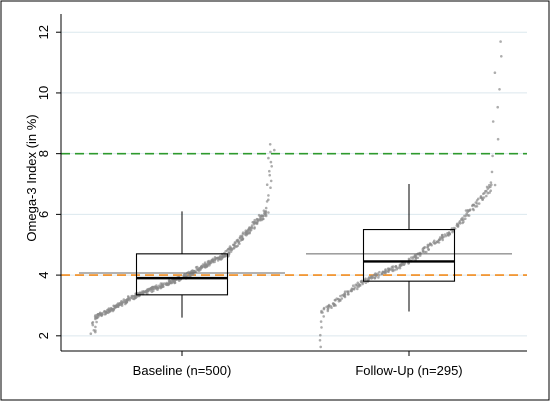 The image size is (550, 406). What do you see at coordinates (409, 255) in the screenshot?
I see `iqr-box` at bounding box center [409, 255].